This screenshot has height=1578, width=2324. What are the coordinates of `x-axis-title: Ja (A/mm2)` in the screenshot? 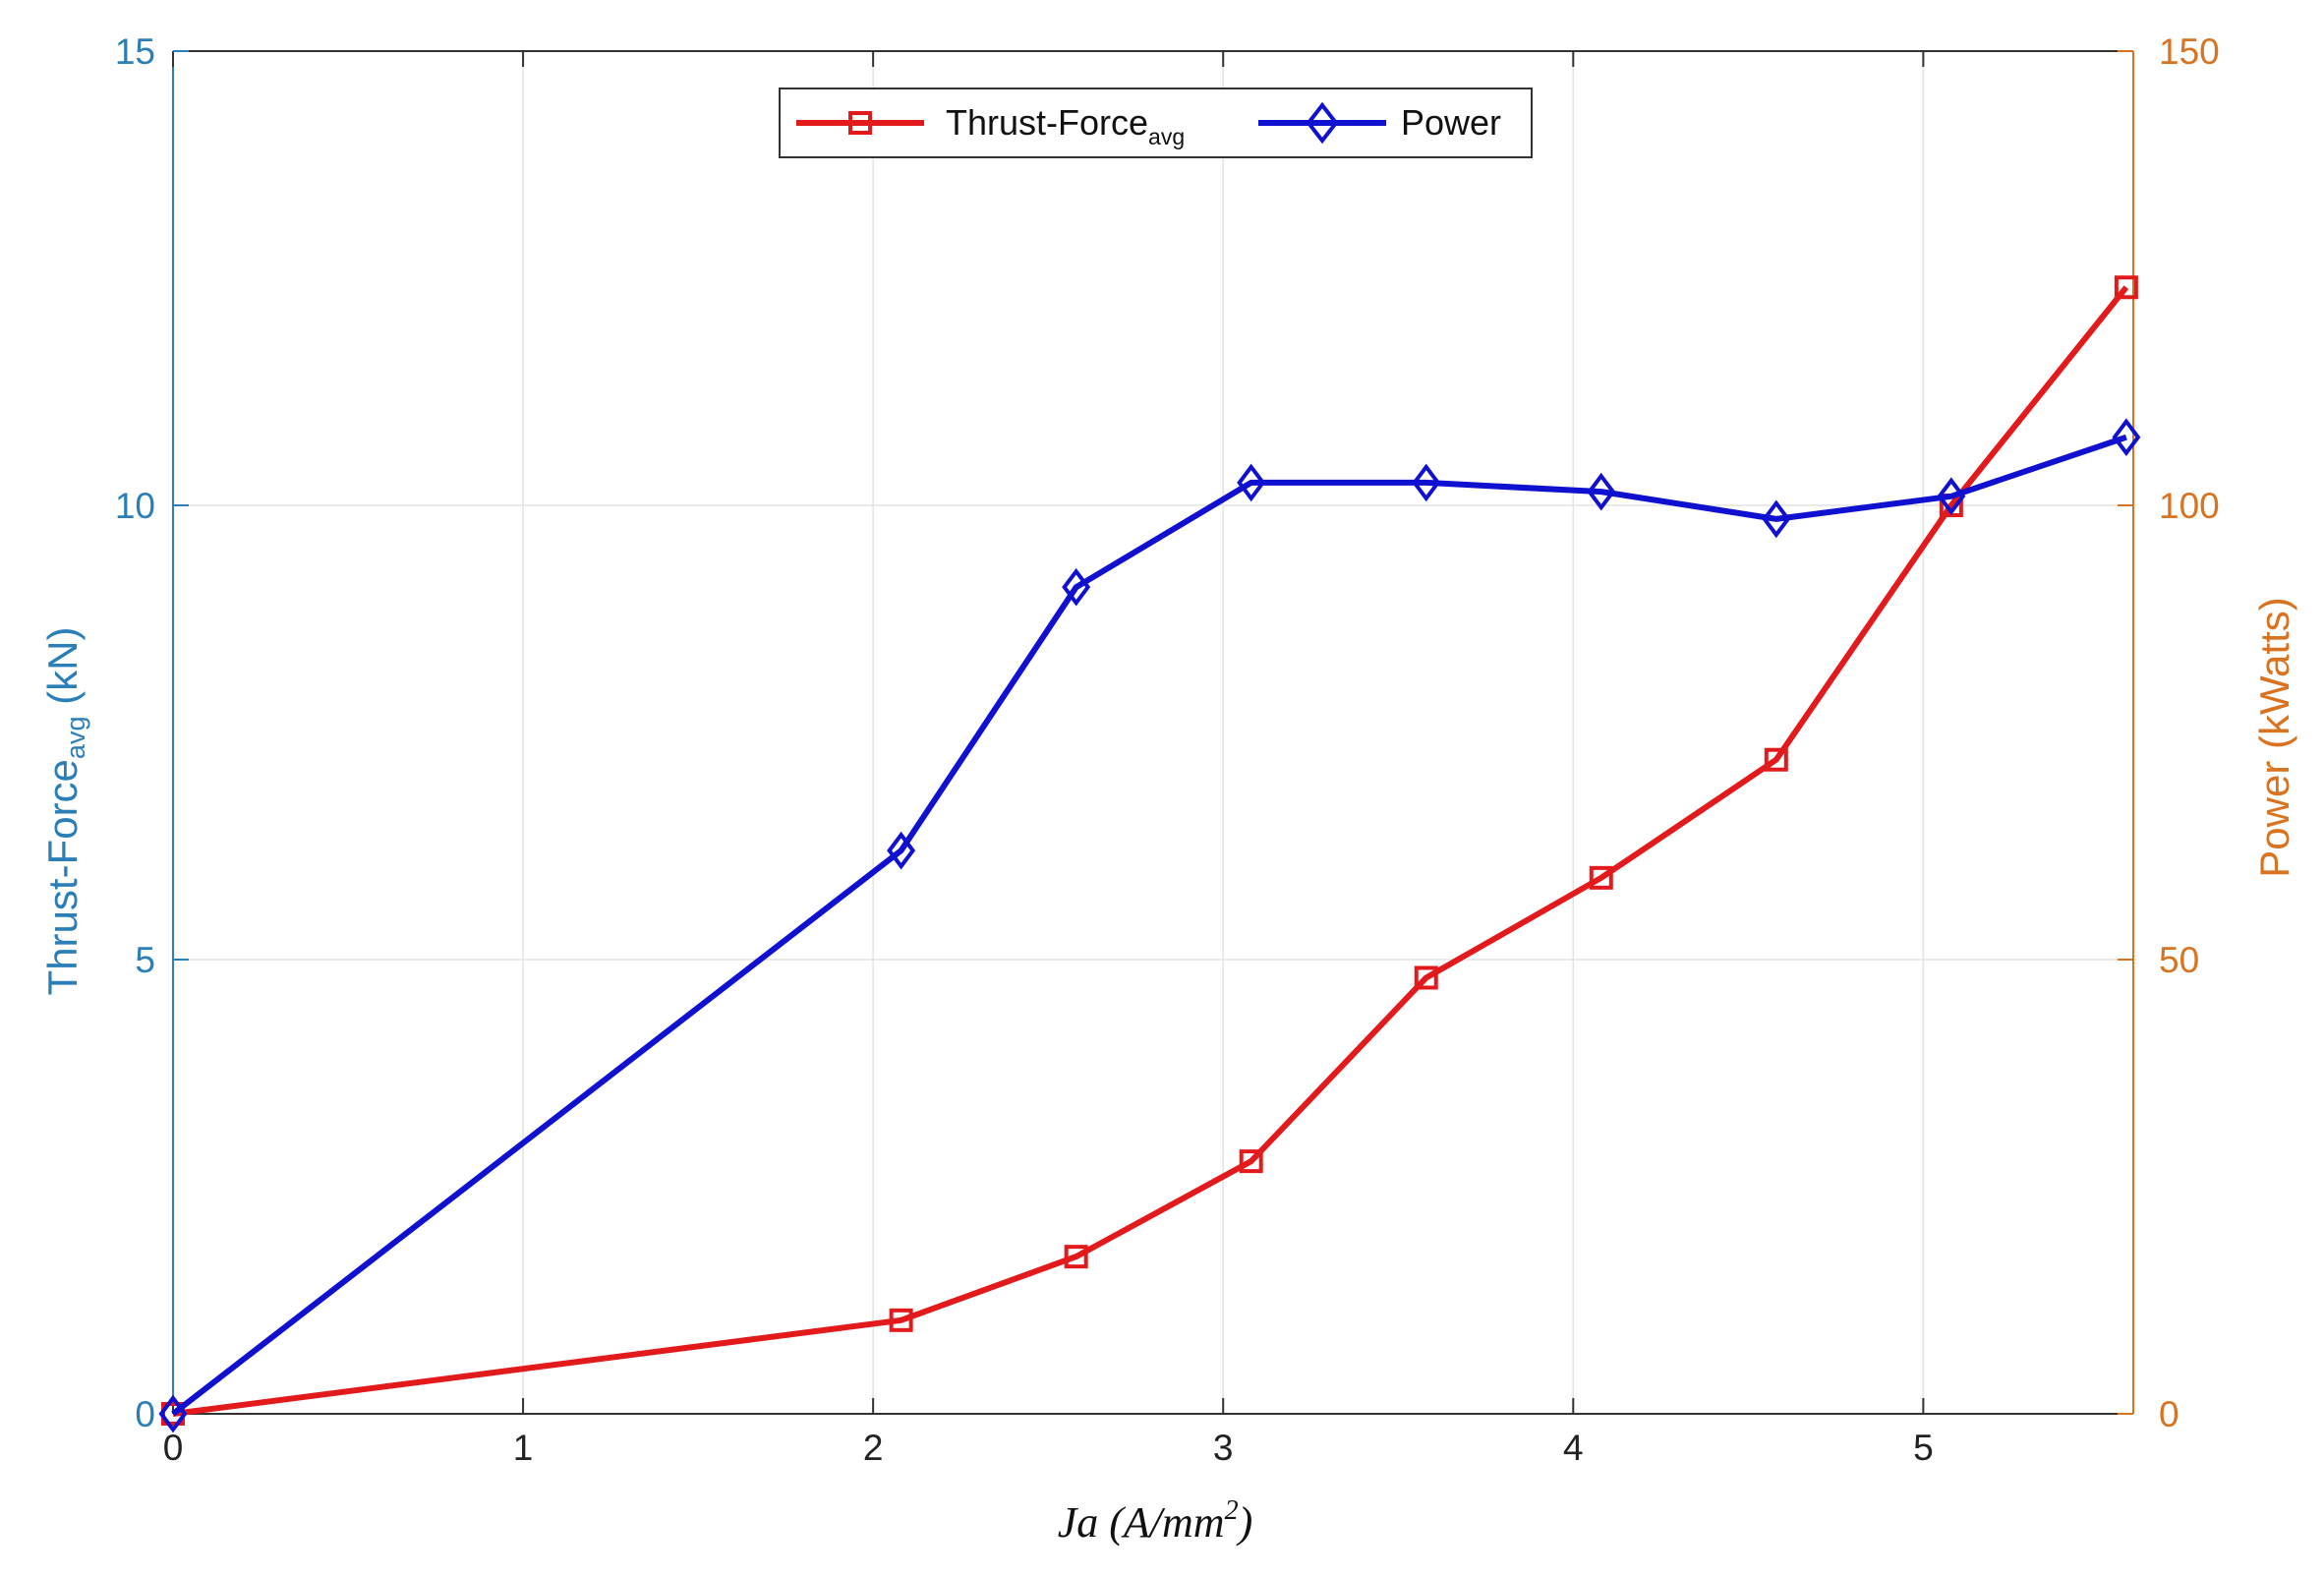 It's located at (1155, 1521).